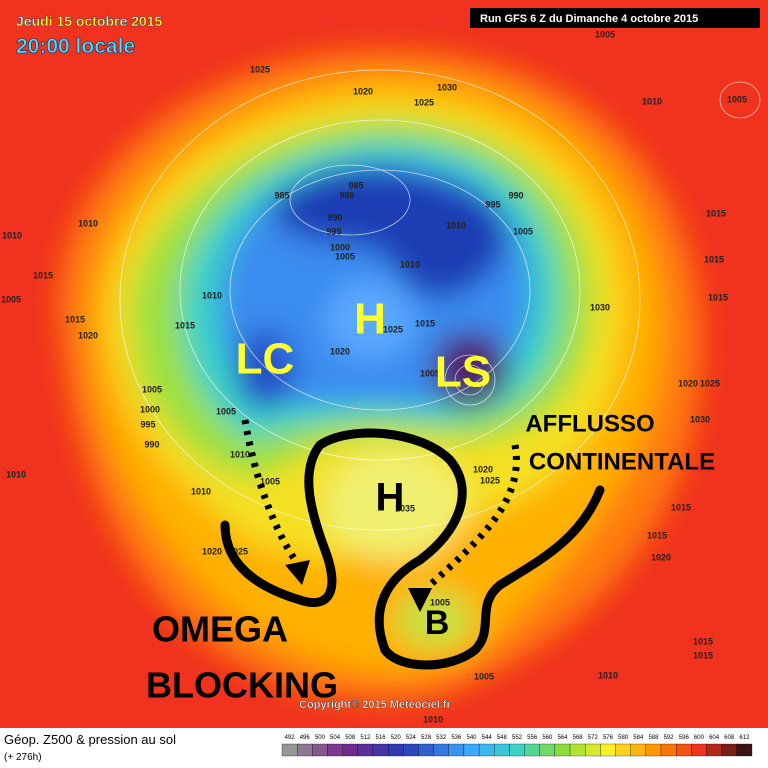  I want to click on isobar-label: 1035, so click(405, 508).